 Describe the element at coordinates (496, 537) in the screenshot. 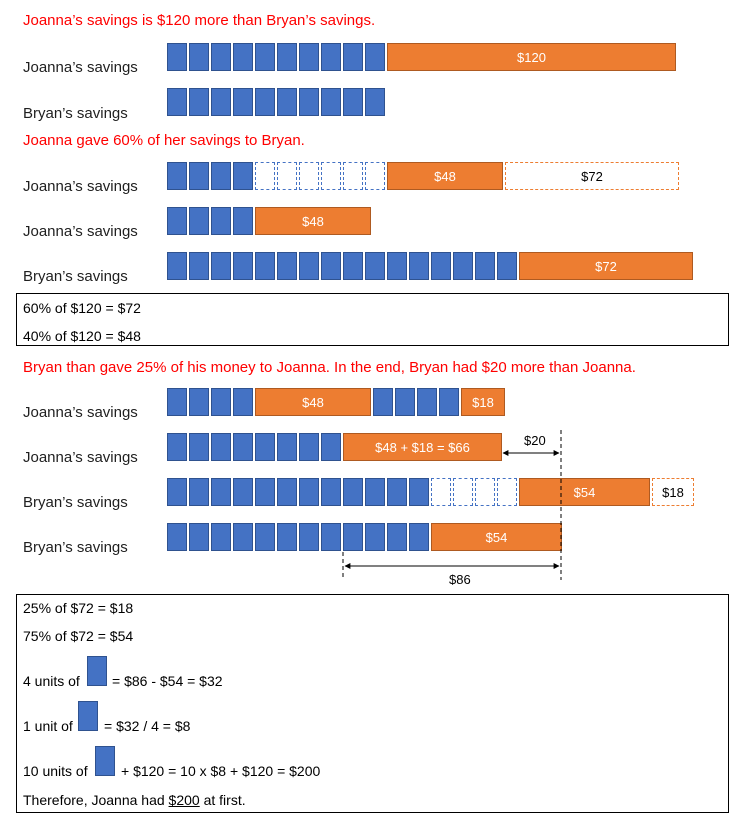

I see `bar-bryan-final-54: $54` at that location.